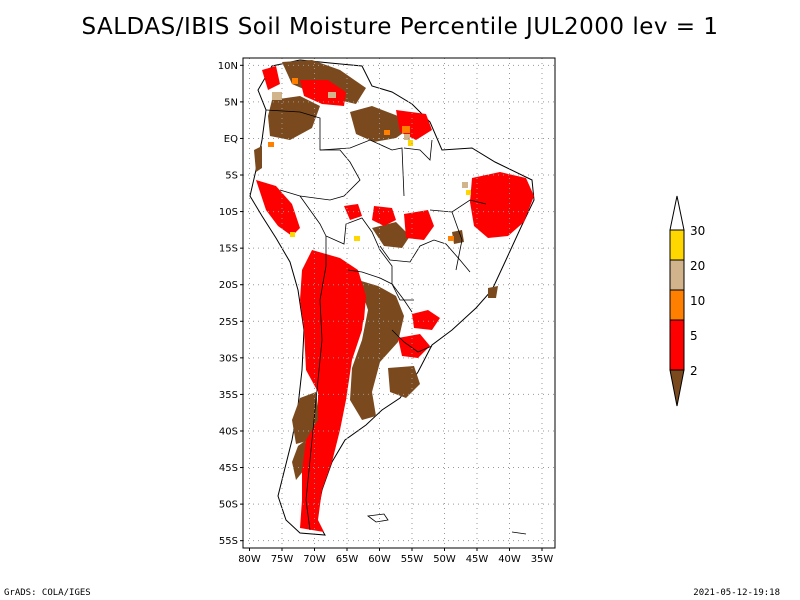 The width and height of the screenshot is (800, 600). What do you see at coordinates (231, 139) in the screenshot?
I see `lat-tick-label: EQ` at bounding box center [231, 139].